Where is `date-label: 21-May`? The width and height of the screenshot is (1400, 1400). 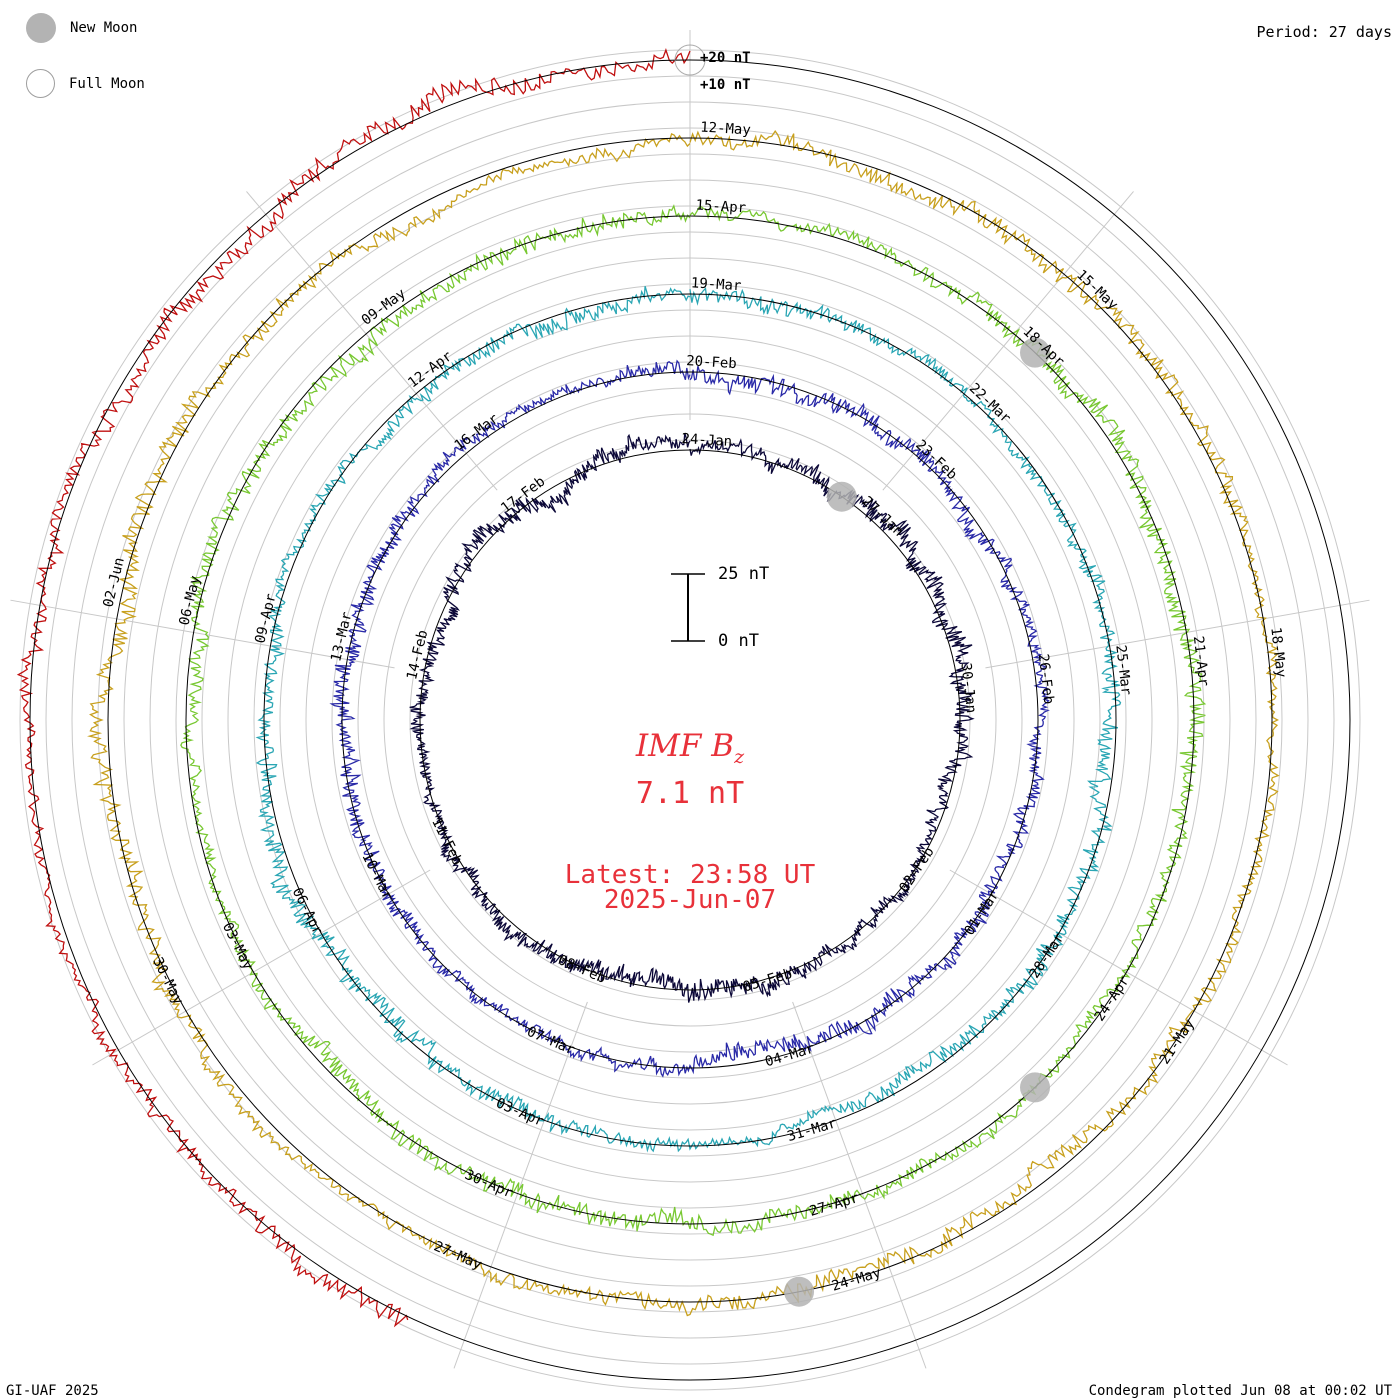
date-label: 21-May is located at coordinates (1177, 1041).